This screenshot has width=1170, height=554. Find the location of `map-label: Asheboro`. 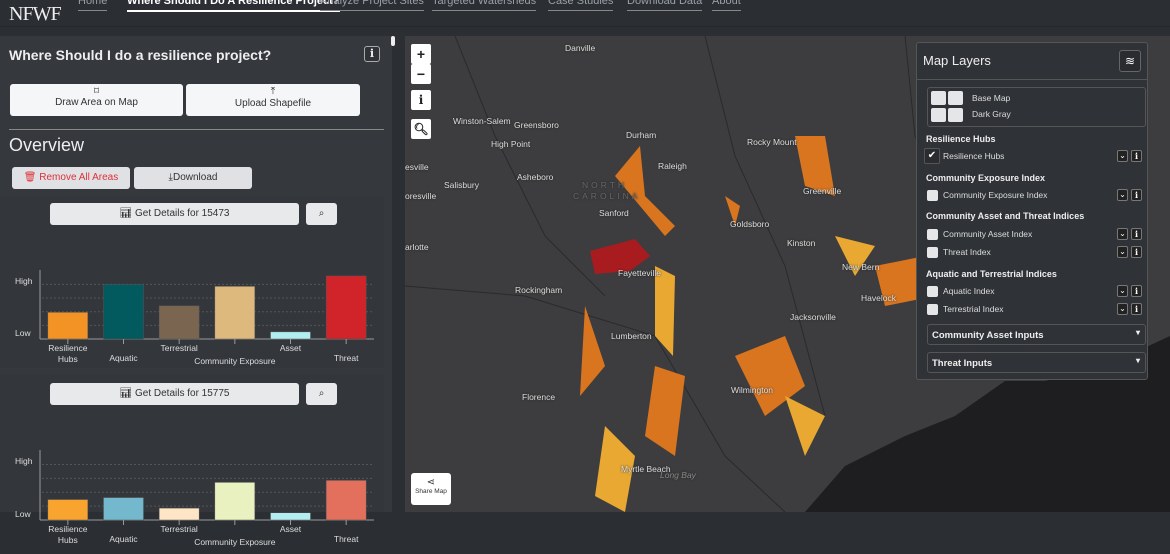

map-label: Asheboro is located at coordinates (535, 177).